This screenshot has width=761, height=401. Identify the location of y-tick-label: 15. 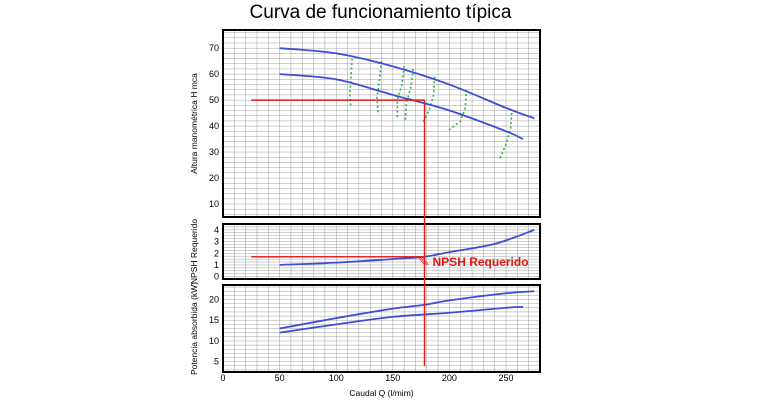
(214, 320).